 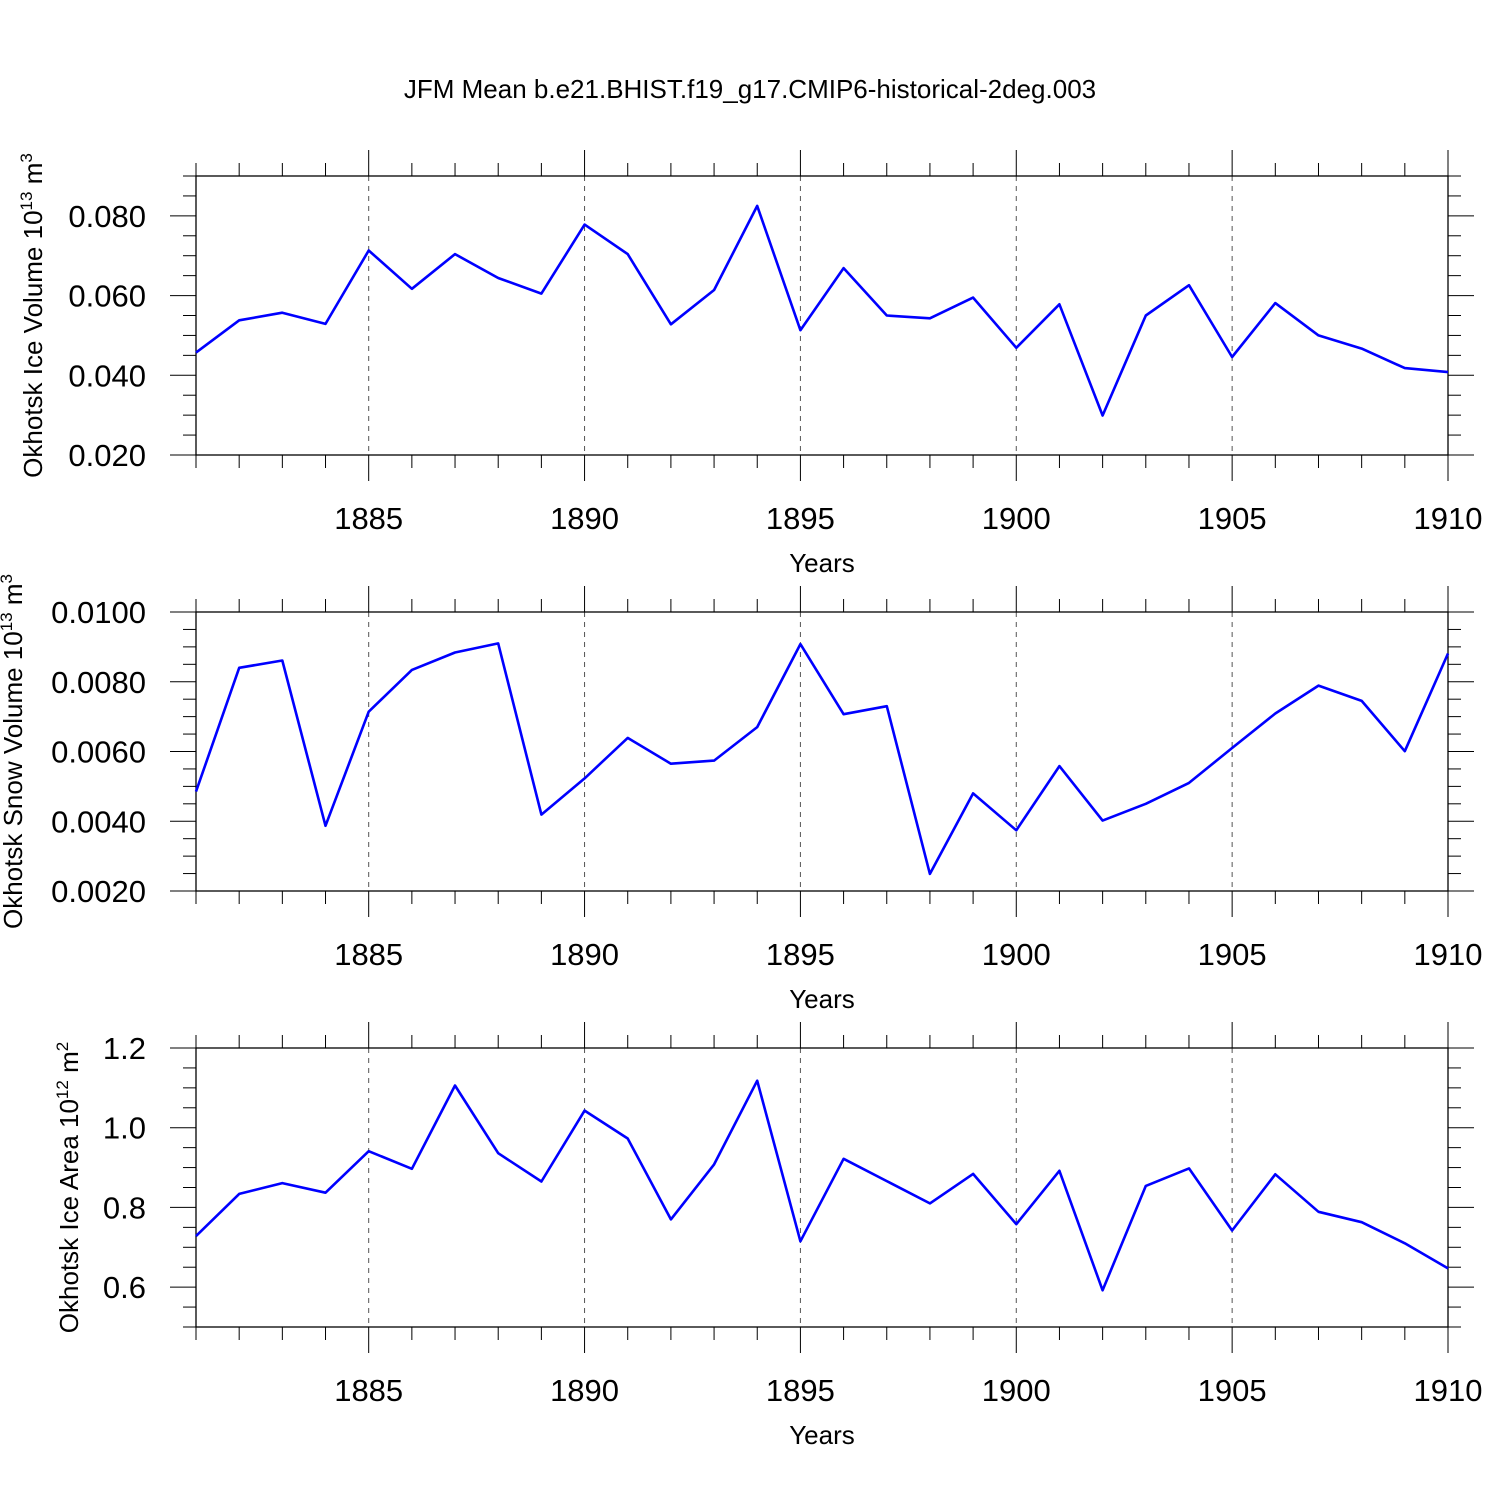 I want to click on y-axis-label: Okhotsk Ice Volume 1013 m3, so click(x=32, y=315).